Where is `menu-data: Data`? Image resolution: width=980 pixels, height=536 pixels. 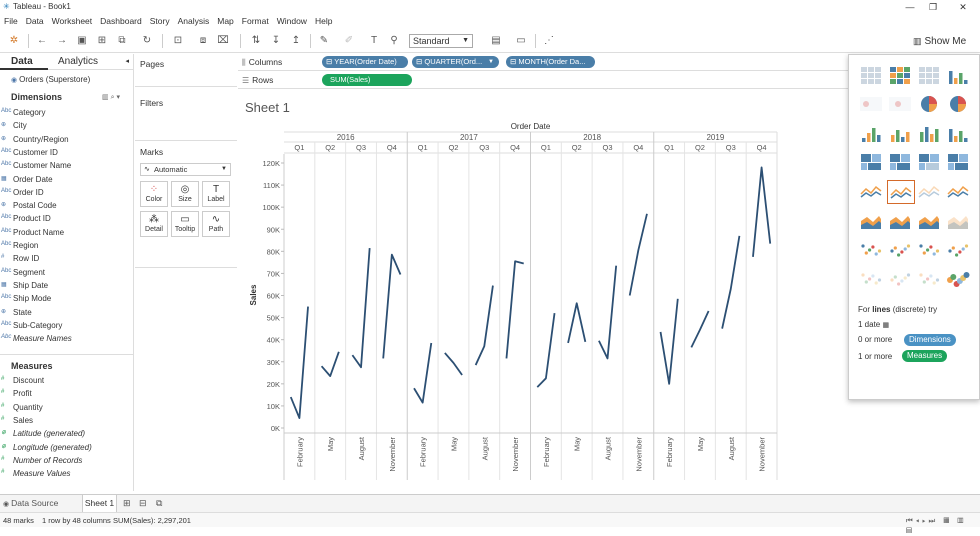
menu-data: Data is located at coordinates (34, 21).